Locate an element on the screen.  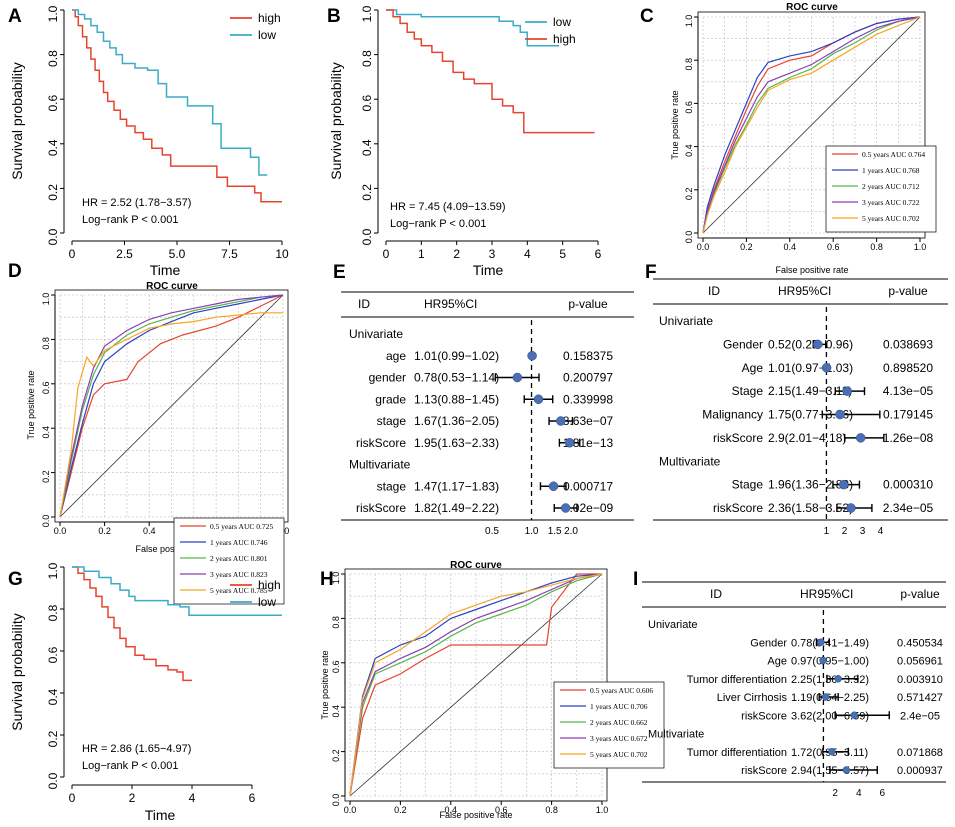
legend-label: 5 years AUC 0.702 is located at coordinates (619, 754).